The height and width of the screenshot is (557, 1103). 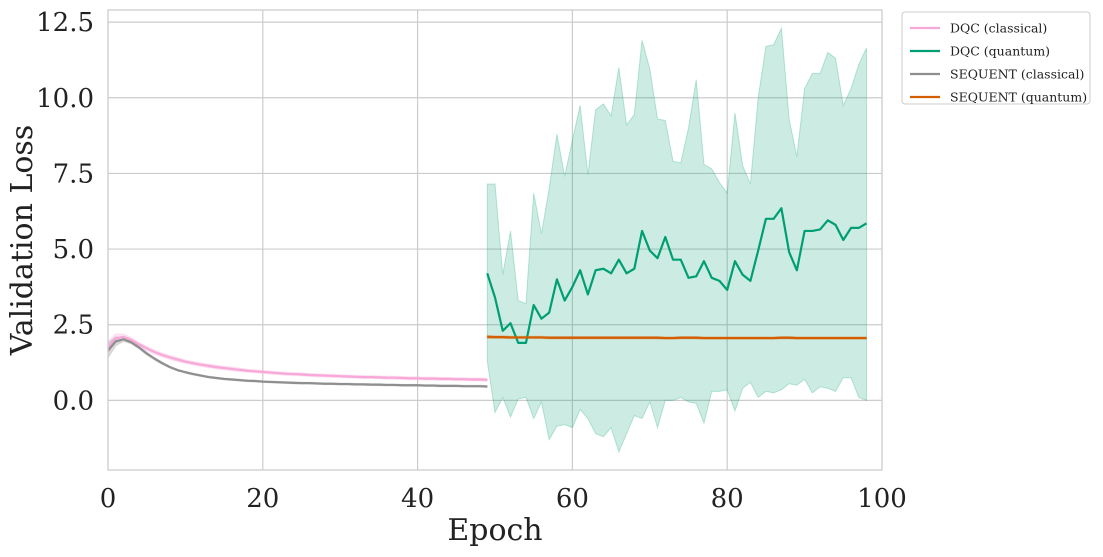 What do you see at coordinates (262, 499) in the screenshot?
I see `x-tick-label: 20` at bounding box center [262, 499].